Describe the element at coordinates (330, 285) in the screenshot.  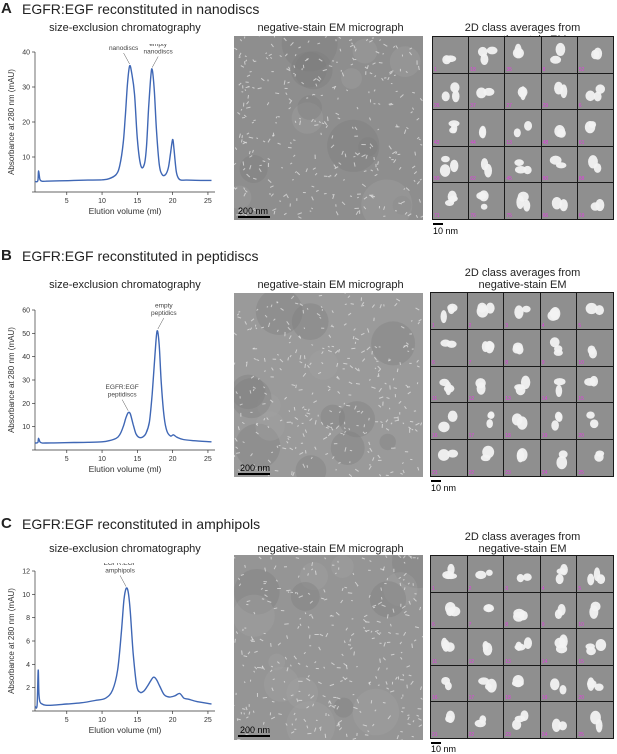
I see `em-title-b: negative-stain EM micrograph` at that location.